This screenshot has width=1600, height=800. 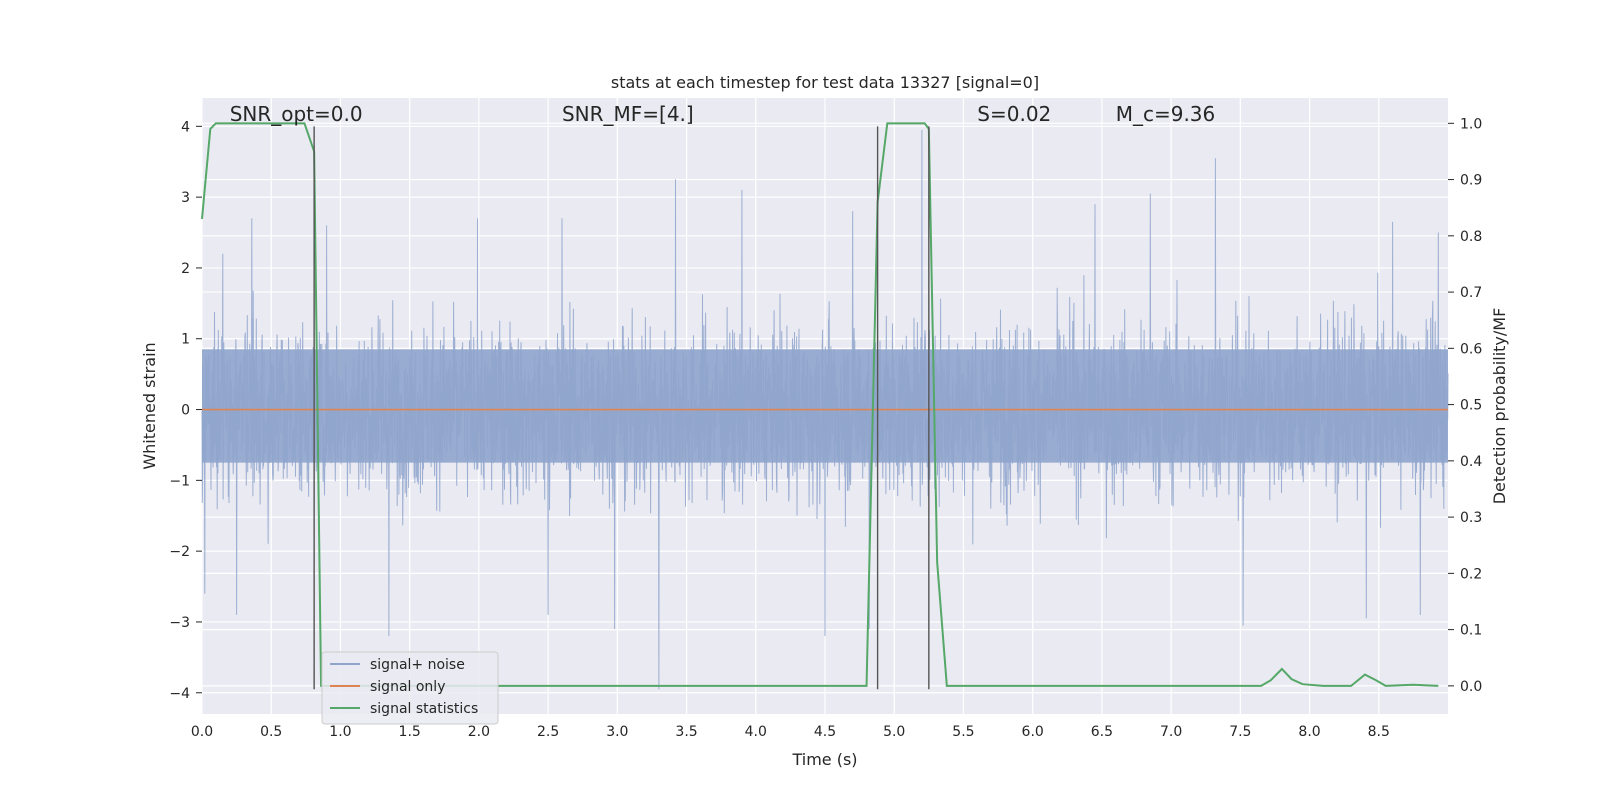 What do you see at coordinates (824, 759) in the screenshot?
I see `x-axis-label: Time (s)` at bounding box center [824, 759].